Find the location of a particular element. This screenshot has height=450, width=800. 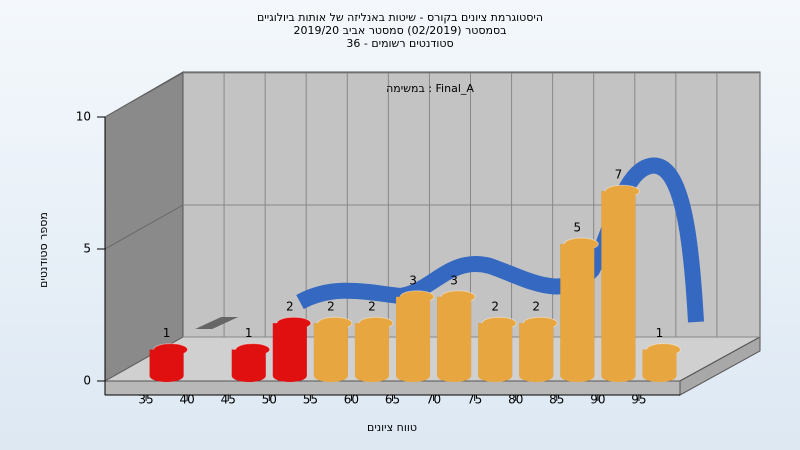

y-tick-label: 5 is located at coordinates (87, 249).